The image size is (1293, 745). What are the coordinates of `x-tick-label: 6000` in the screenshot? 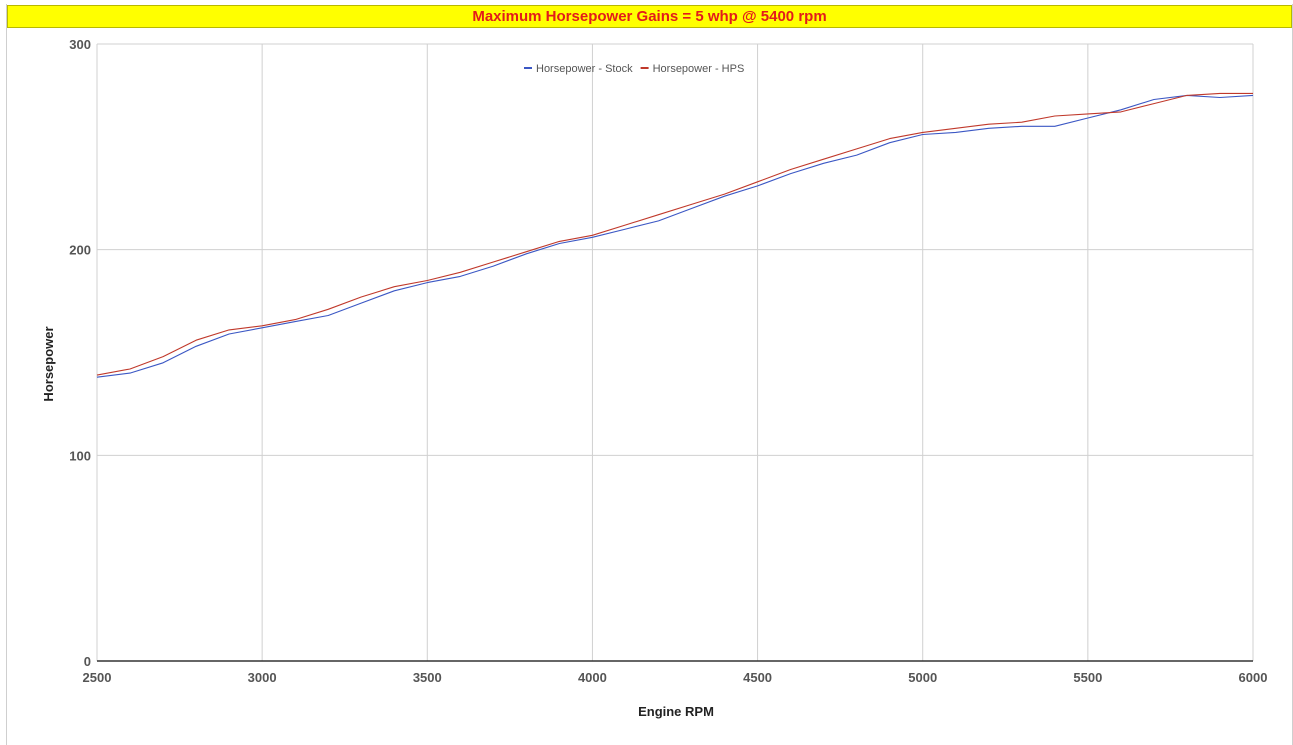 It's located at (1253, 677).